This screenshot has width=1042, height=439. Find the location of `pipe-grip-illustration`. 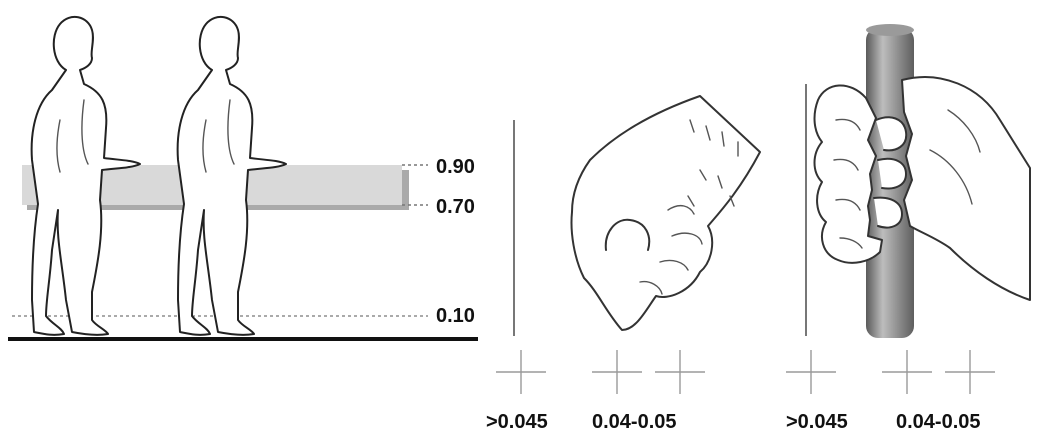

pipe-grip-illustration is located at coordinates (922, 181).